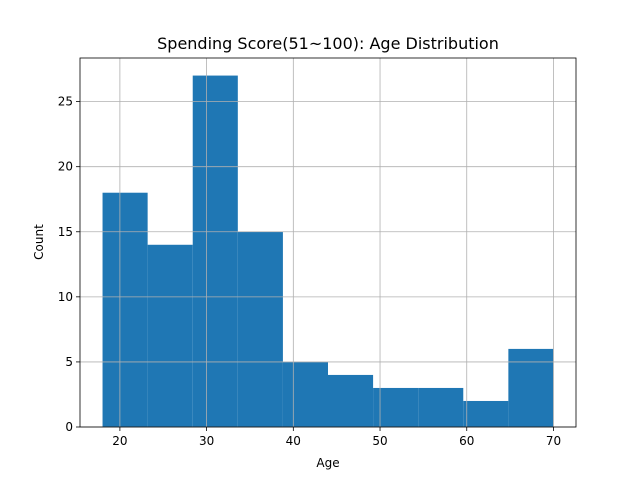  Describe the element at coordinates (69, 427) in the screenshot. I see `y-tick-label: 0` at that location.